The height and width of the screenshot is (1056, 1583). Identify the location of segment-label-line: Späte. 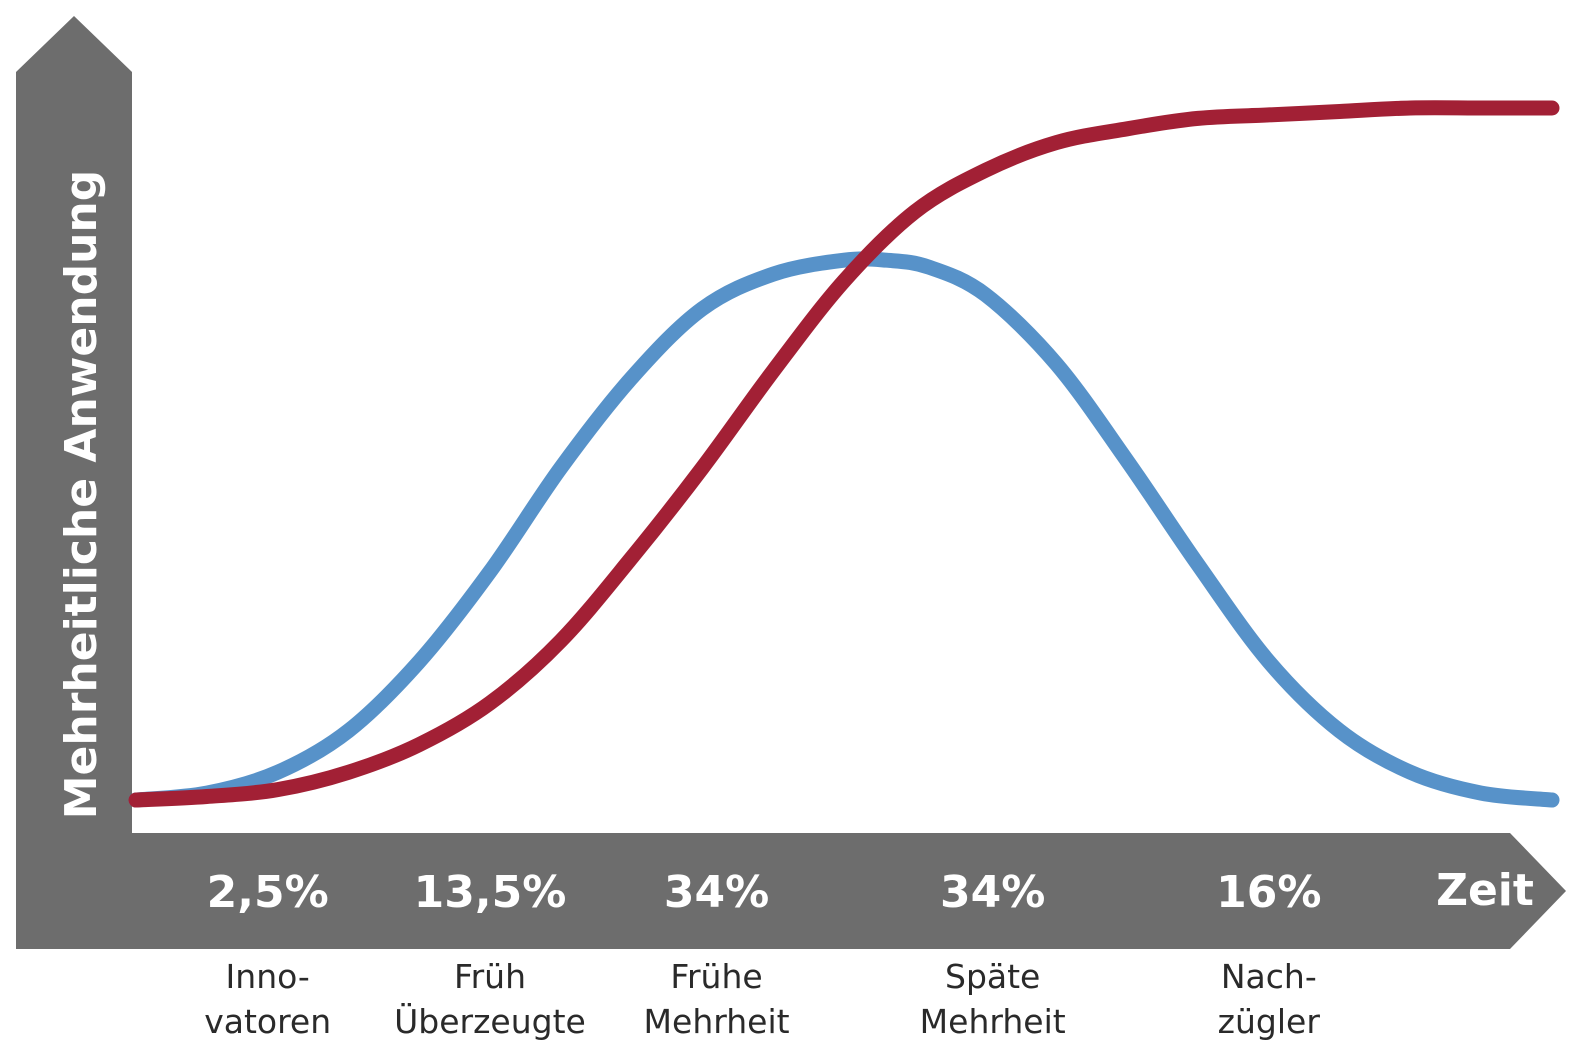
(992, 976).